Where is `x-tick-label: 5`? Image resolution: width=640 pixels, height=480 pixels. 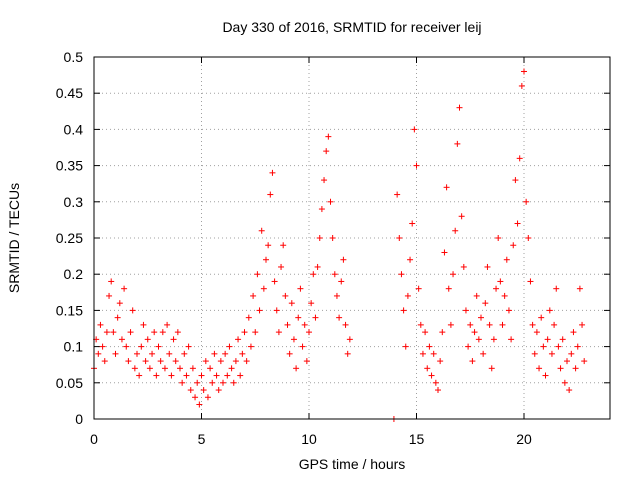
x-tick-label: 5 is located at coordinates (202, 439).